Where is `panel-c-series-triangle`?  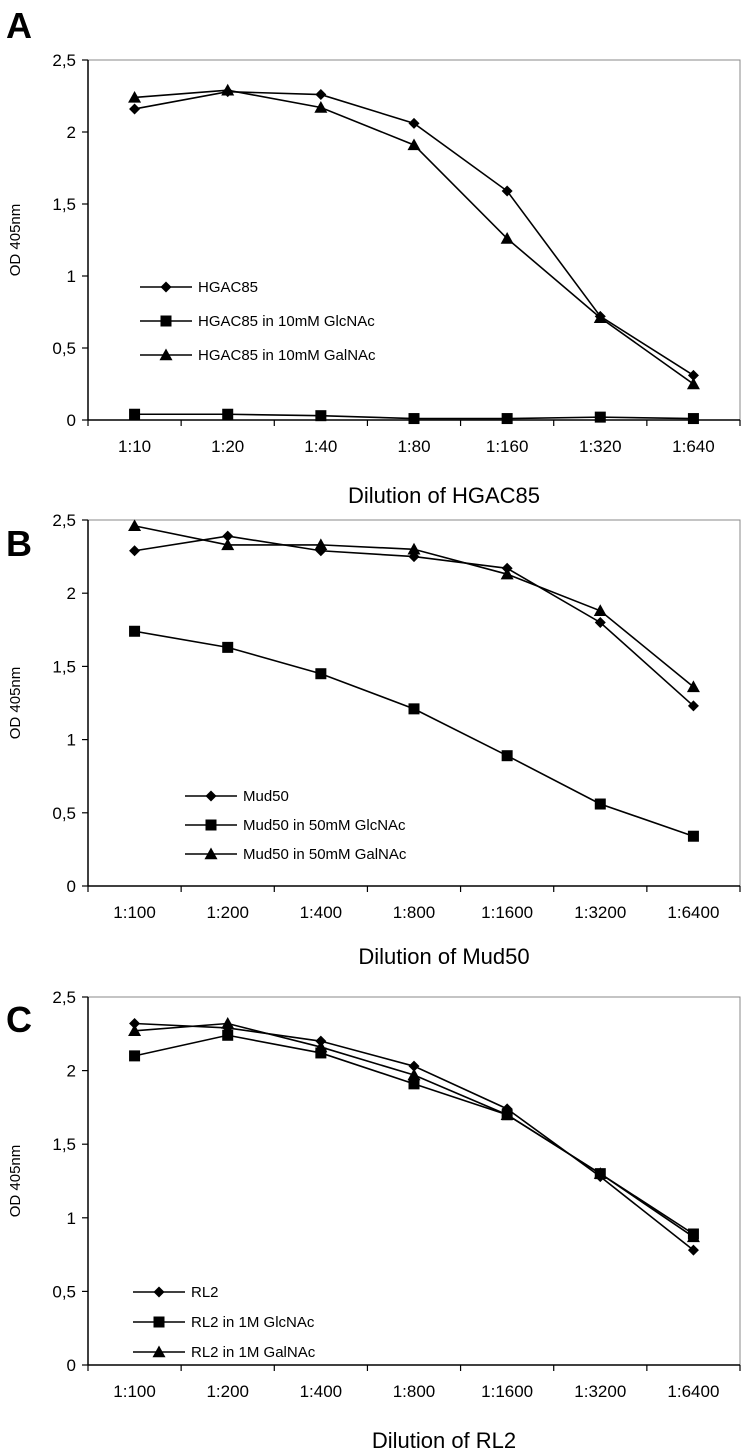 panel-c-series-triangle is located at coordinates (414, 1129).